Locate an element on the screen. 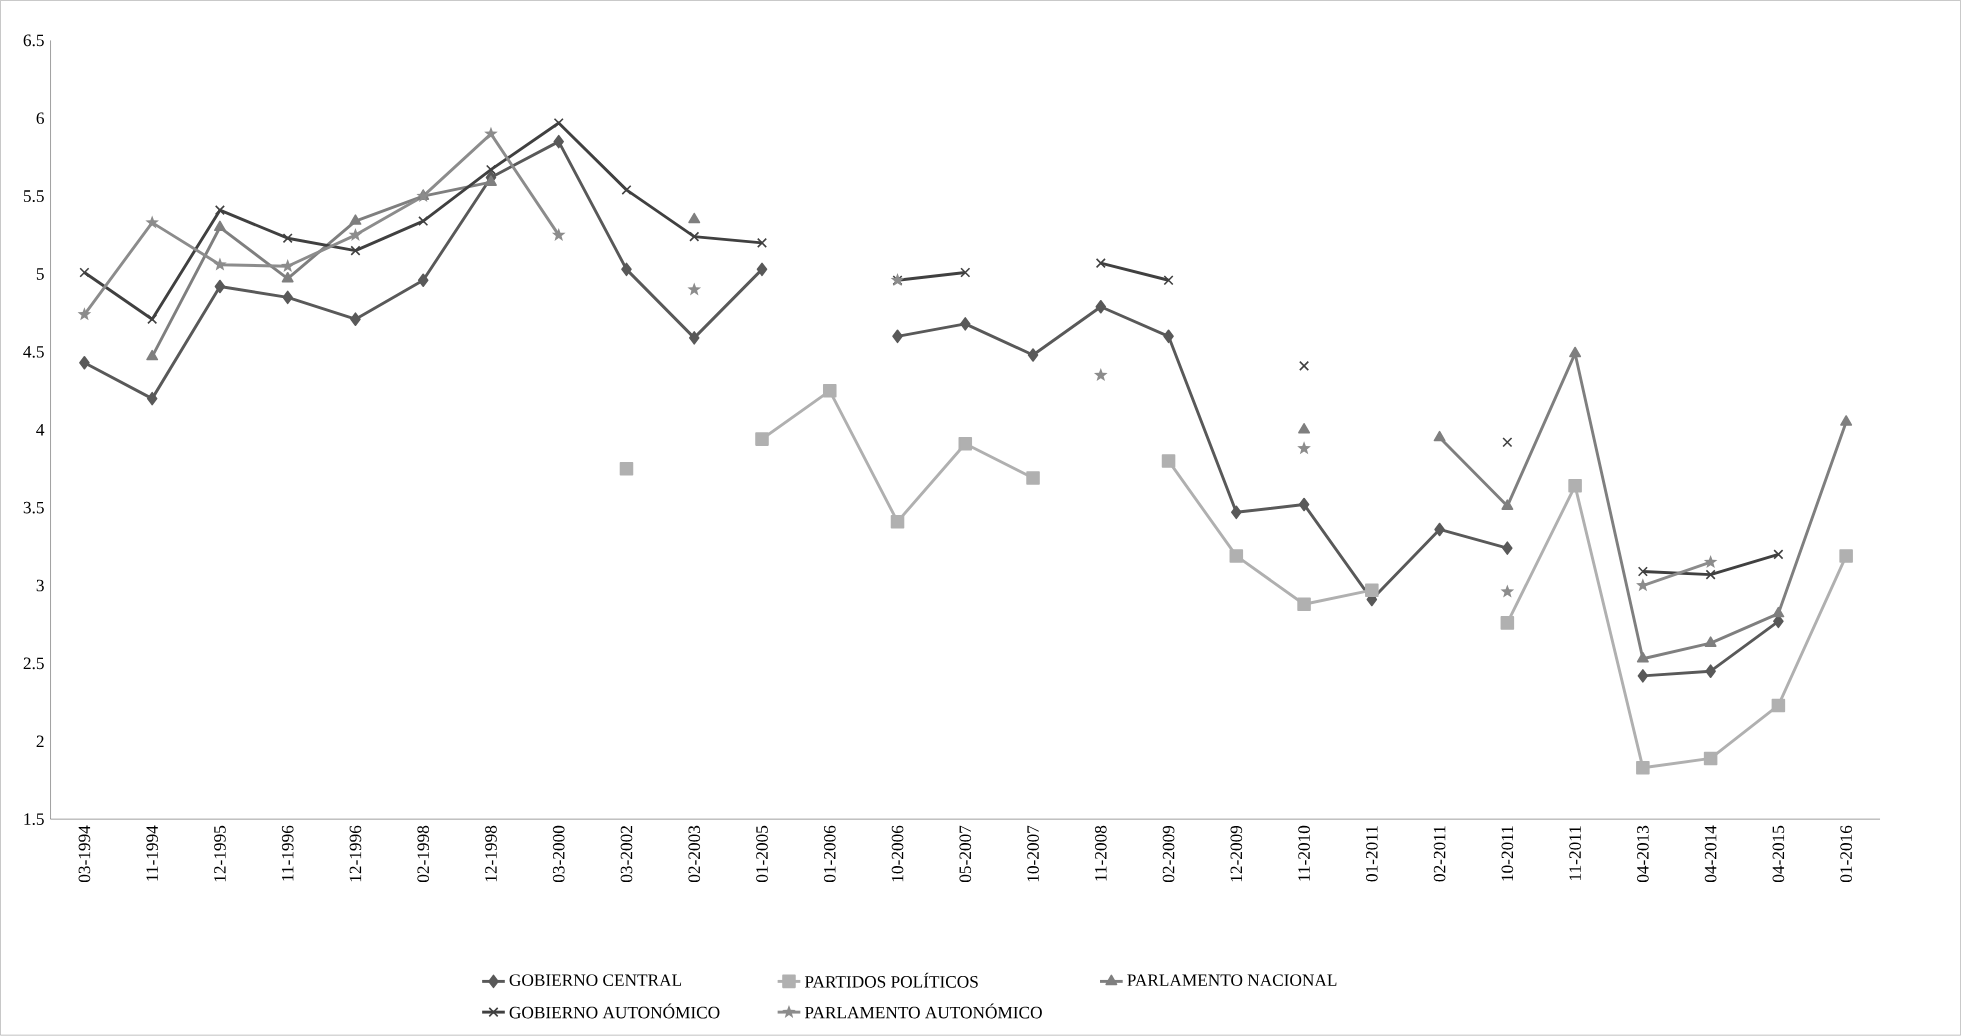  y-tick-label: 5 is located at coordinates (40, 274).